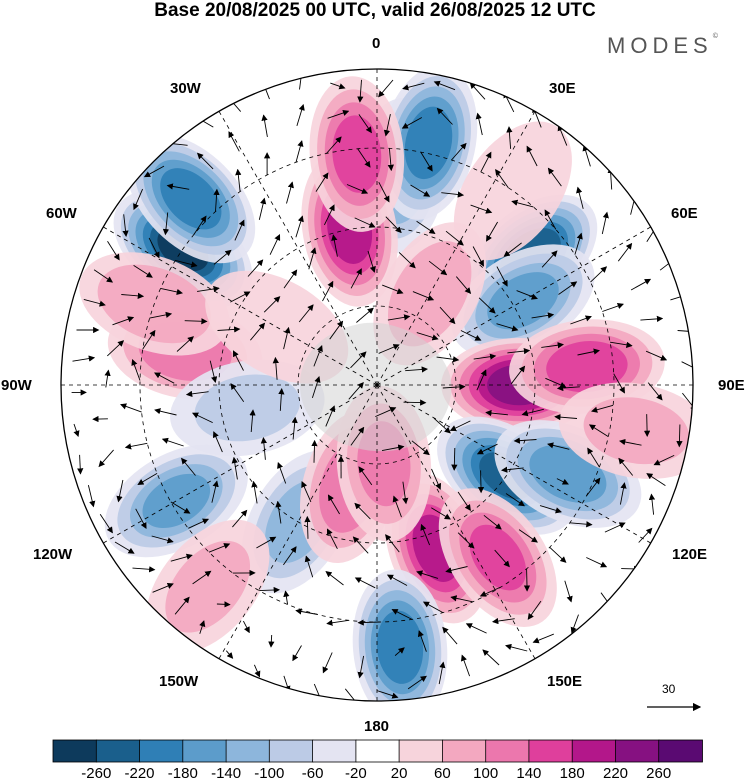 The height and width of the screenshot is (783, 750). I want to click on lon-label-60e: 60E, so click(684, 213).